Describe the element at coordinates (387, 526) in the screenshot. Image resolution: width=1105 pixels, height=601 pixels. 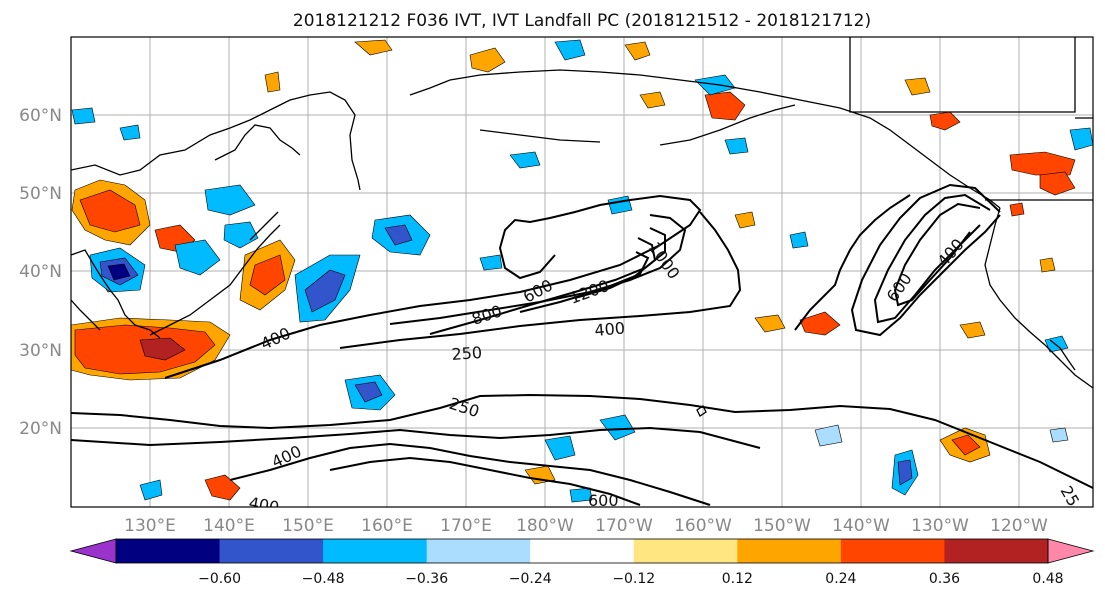
I see `lon-tick-label: 160°E` at that location.